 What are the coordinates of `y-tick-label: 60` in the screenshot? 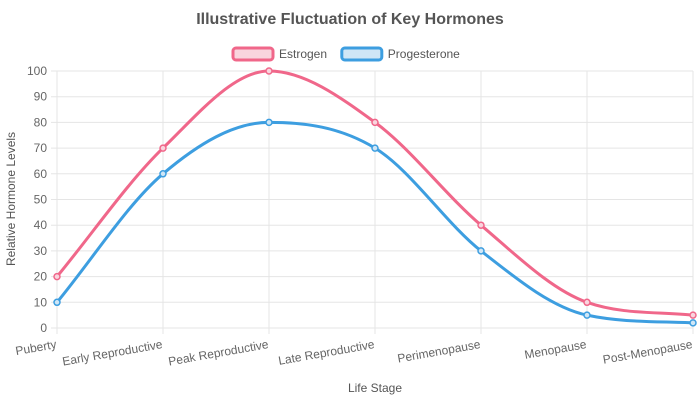 It's located at (41, 174).